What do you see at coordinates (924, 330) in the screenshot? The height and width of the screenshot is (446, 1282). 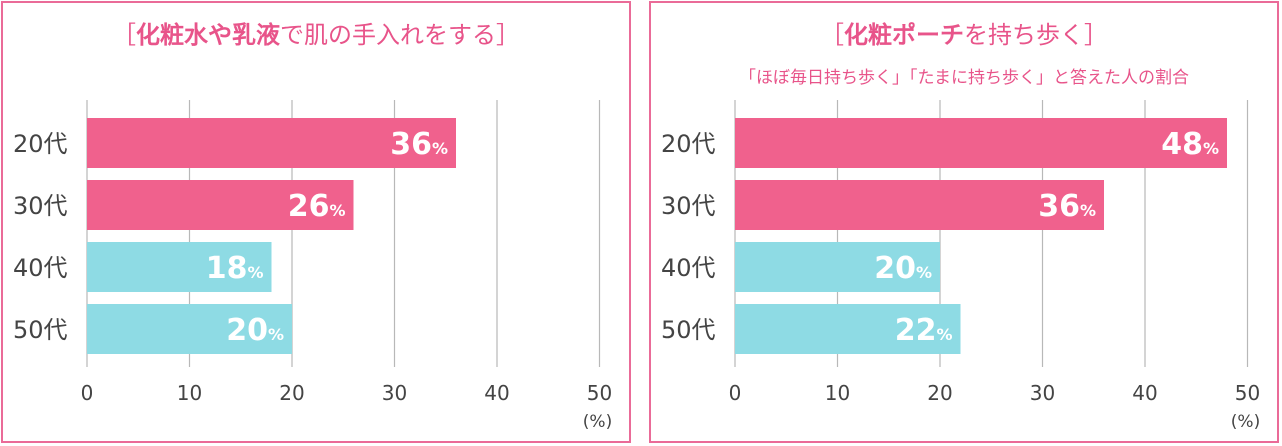 I see `bar-value-label: 22%` at bounding box center [924, 330].